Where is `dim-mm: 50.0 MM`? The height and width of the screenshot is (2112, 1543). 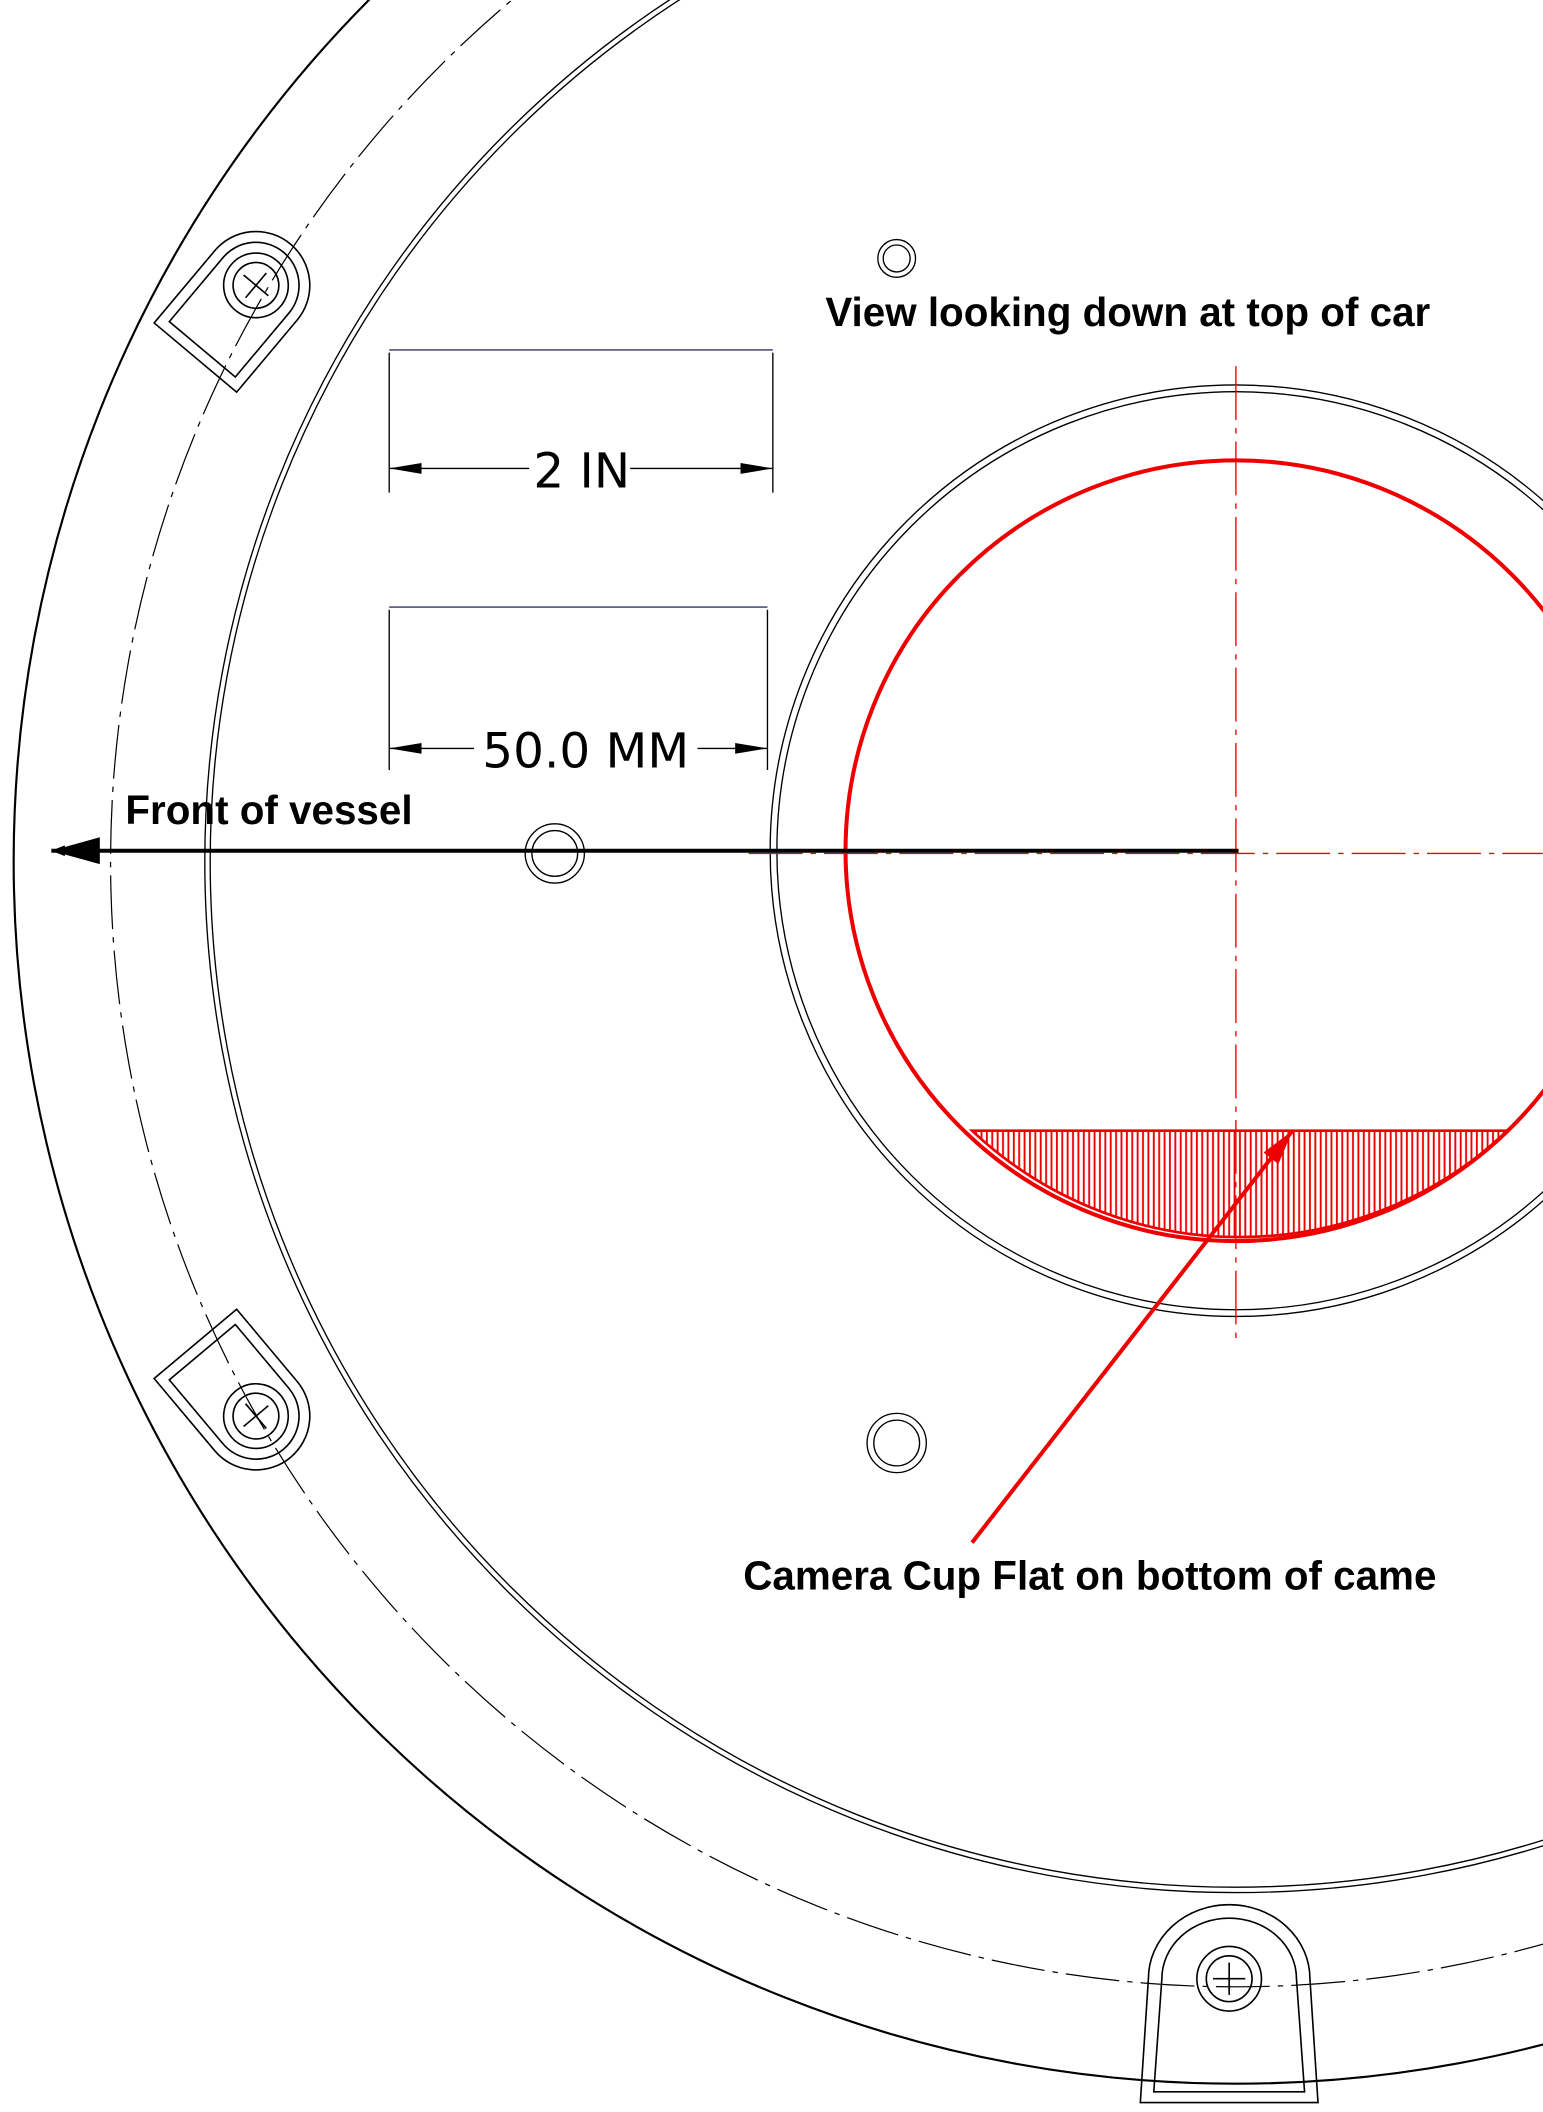
dim-mm: 50.0 MM is located at coordinates (585, 751).